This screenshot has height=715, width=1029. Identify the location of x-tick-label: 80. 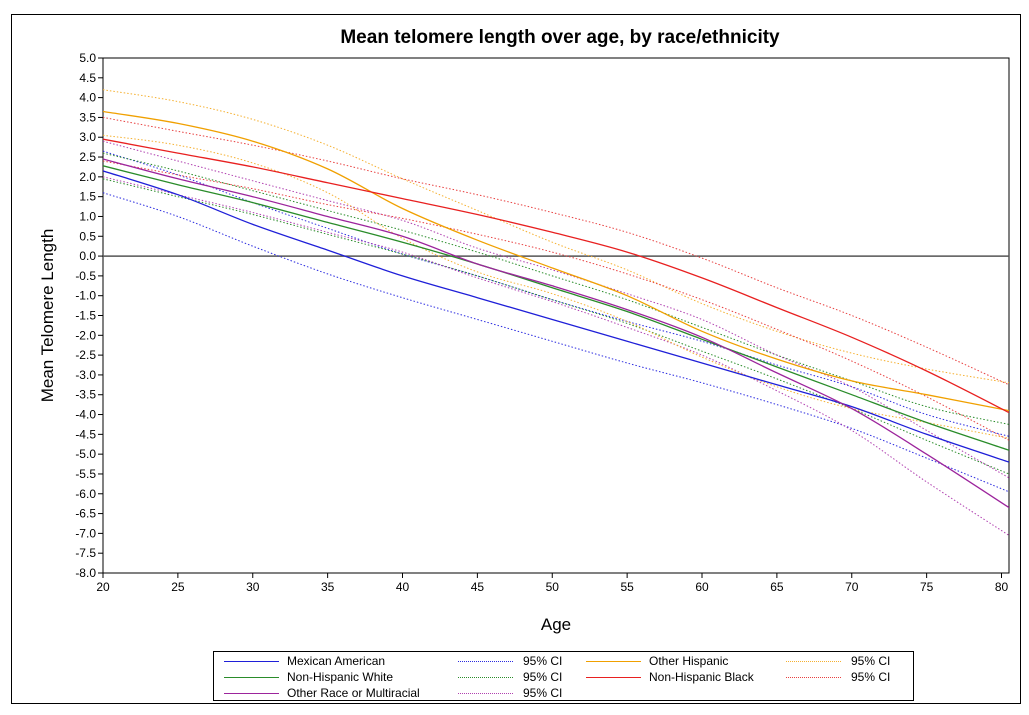
(1002, 587).